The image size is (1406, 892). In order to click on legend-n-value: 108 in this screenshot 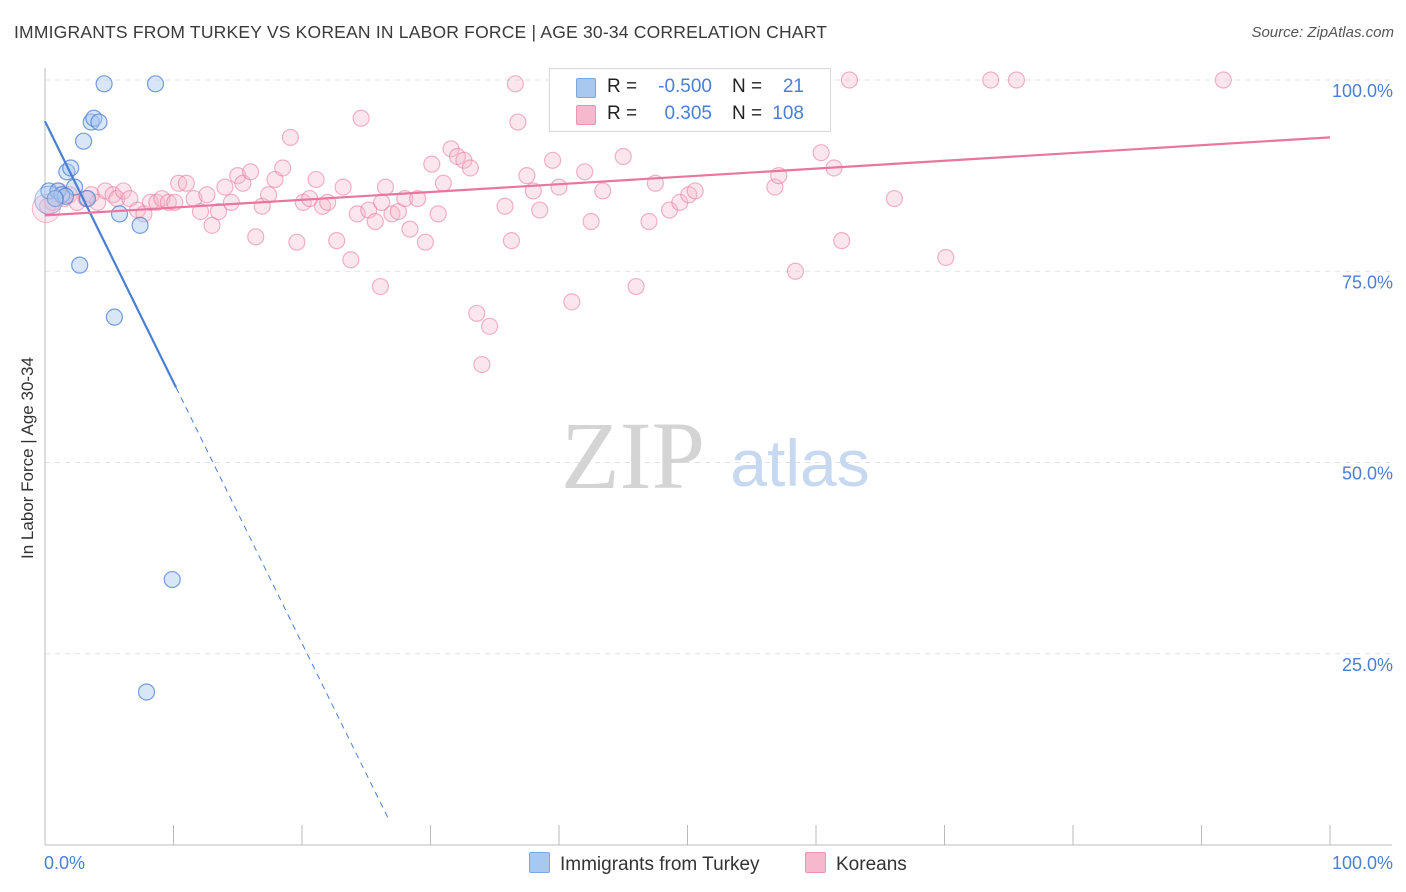, I will do `click(788, 113)`.